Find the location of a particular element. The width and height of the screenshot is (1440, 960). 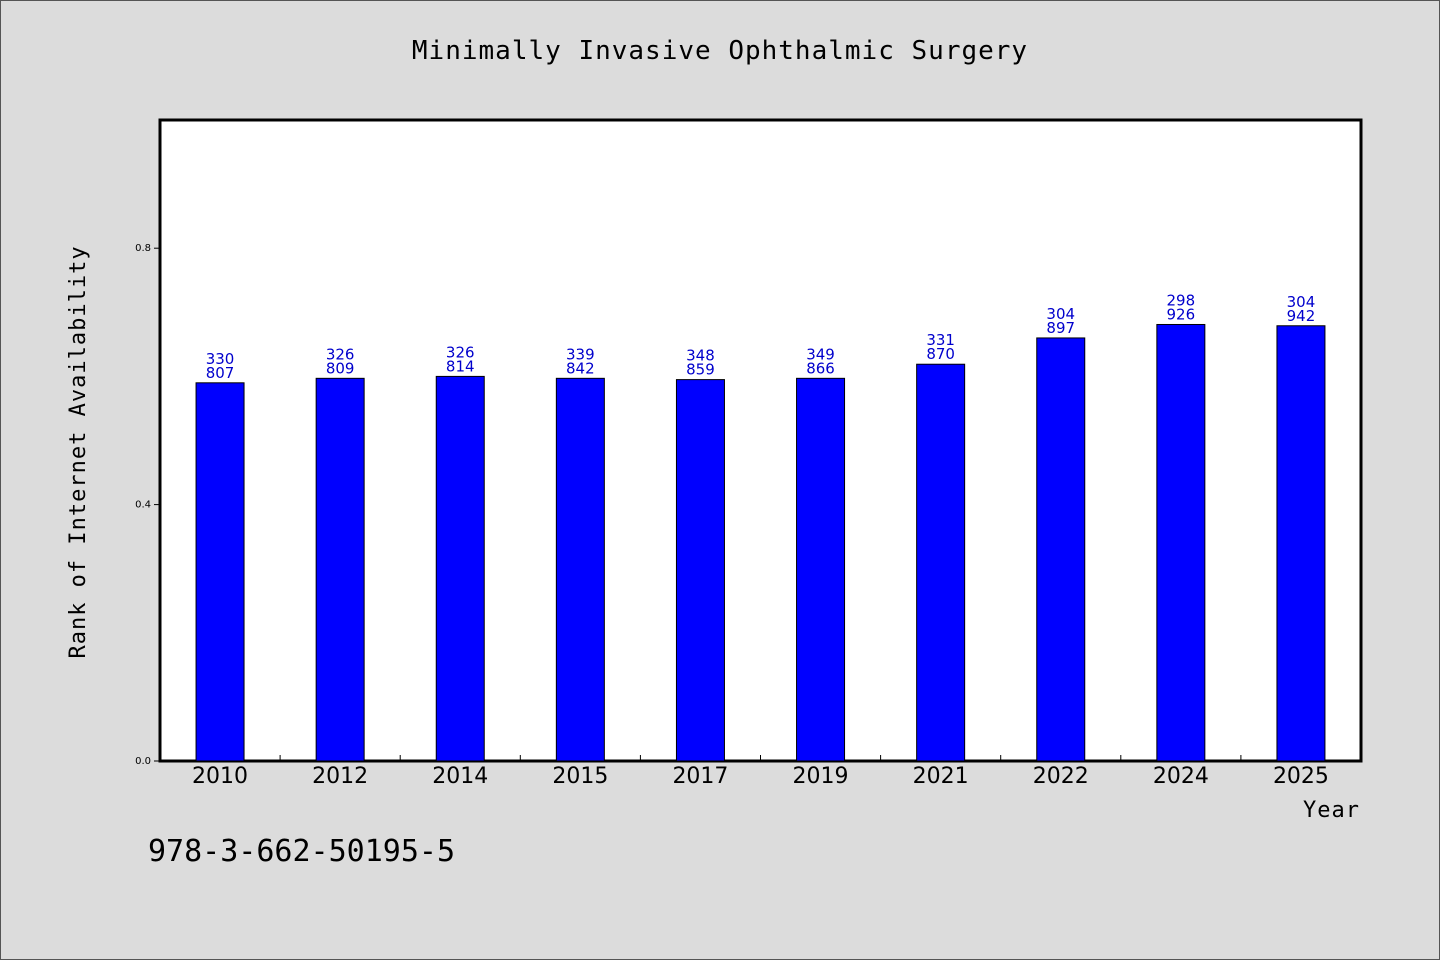

bar-data-label: 942 is located at coordinates (1301, 316).